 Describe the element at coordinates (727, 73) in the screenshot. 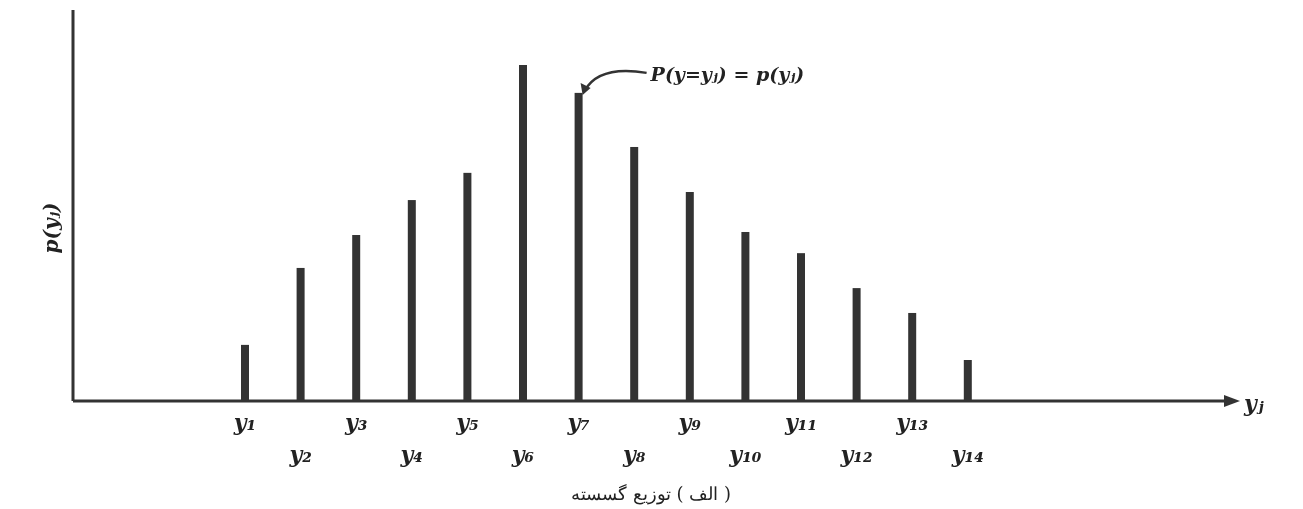

I see `annotation: P(y=yⱼ) = p(yⱼ)` at that location.